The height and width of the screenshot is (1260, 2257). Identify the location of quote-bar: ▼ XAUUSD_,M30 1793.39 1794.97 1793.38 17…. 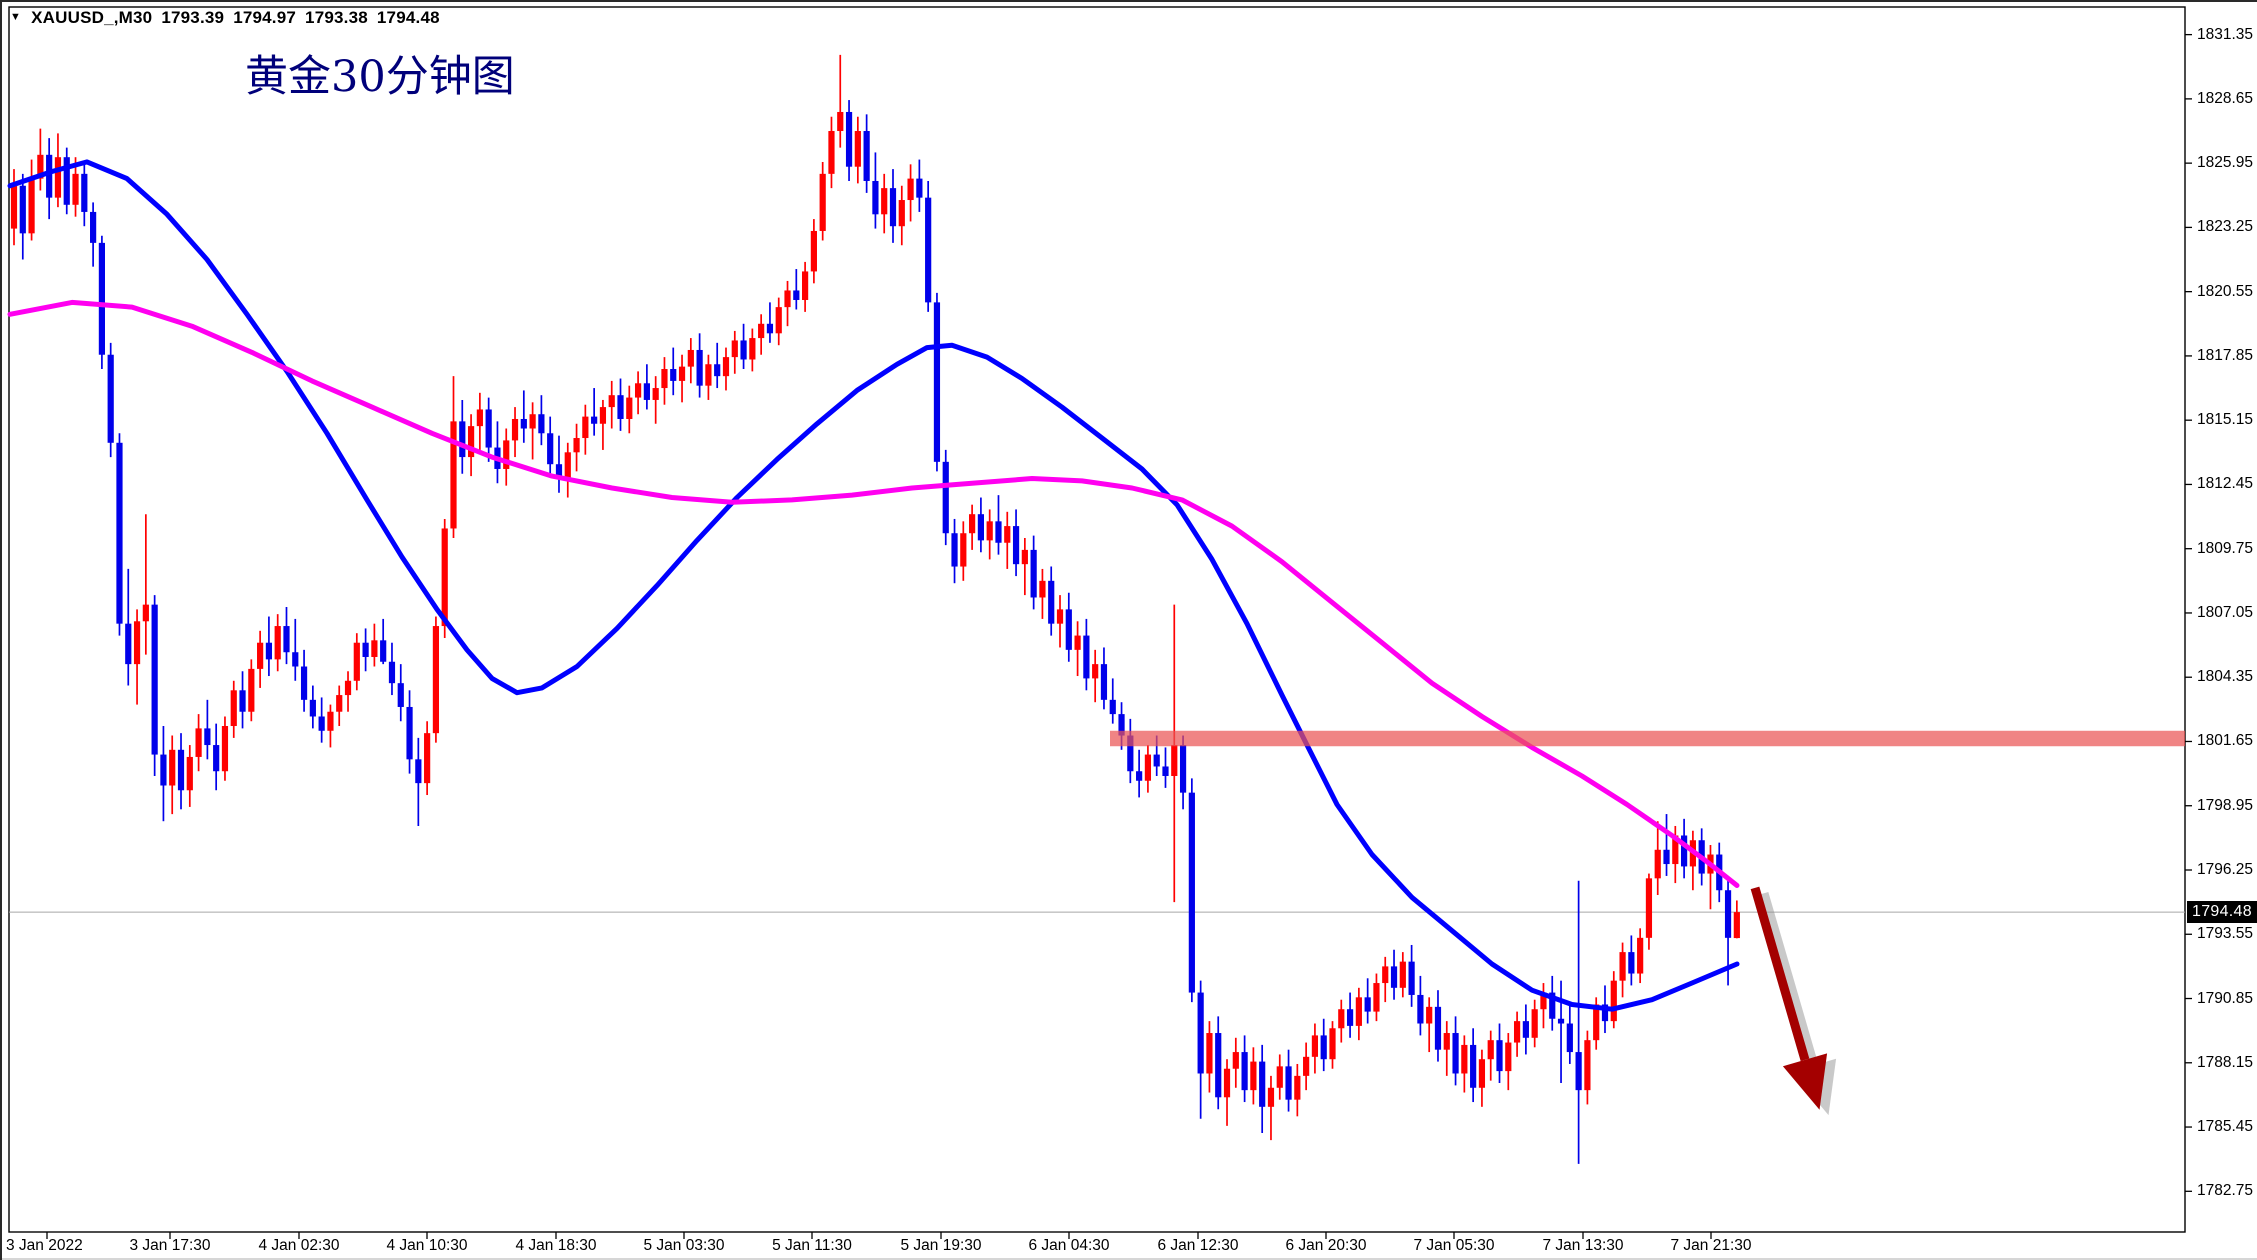
(229, 18).